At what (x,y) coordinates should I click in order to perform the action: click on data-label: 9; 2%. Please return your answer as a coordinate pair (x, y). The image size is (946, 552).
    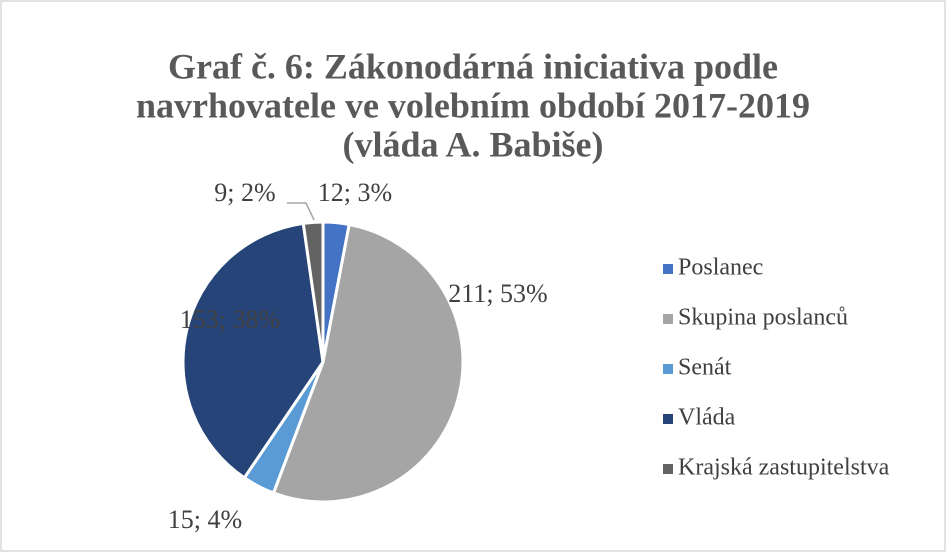
    Looking at the image, I should click on (244, 192).